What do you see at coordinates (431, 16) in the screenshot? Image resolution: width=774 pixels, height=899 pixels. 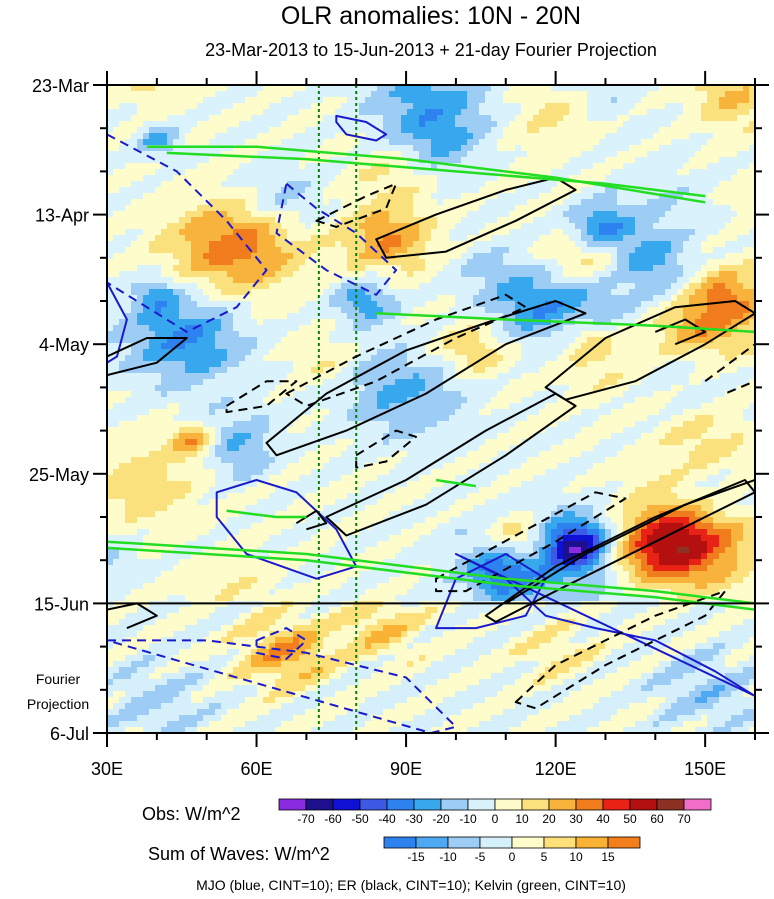 I see `chart-title: OLR anomalies: 10N - 20N` at bounding box center [431, 16].